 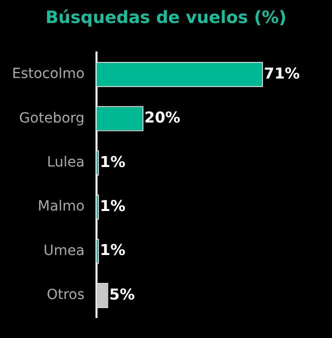 I want to click on data-label: 71%, so click(x=282, y=73).